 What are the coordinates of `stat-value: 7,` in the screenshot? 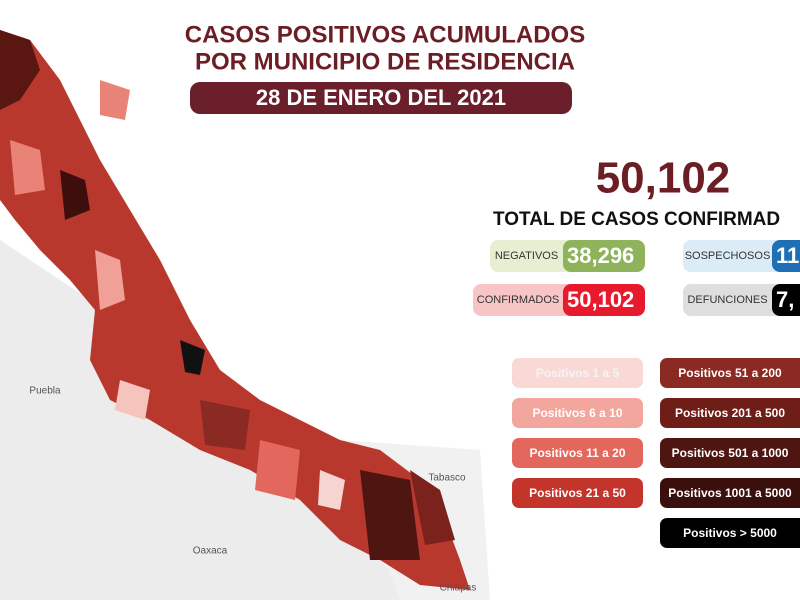 It's located at (785, 299).